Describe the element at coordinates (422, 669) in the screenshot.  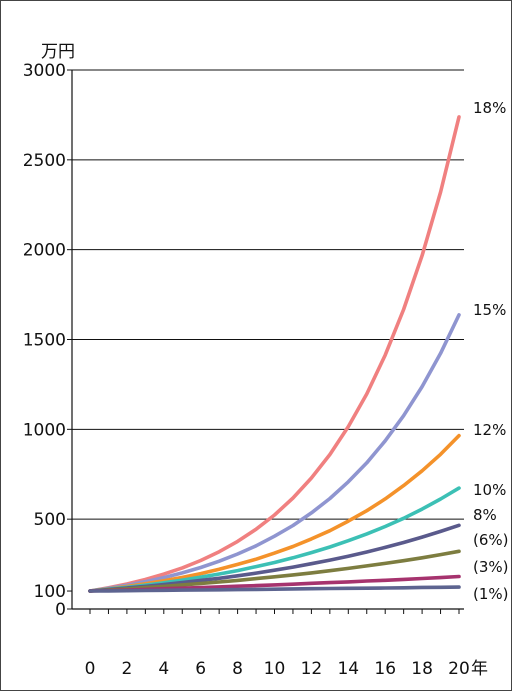
I see `x-tick-label: 18` at that location.